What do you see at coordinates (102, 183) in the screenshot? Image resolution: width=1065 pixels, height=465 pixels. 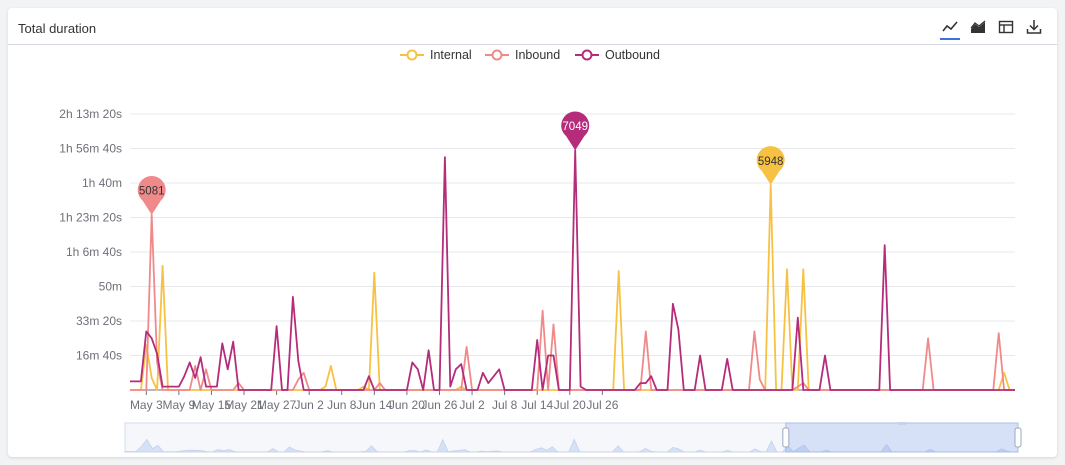 I see `y-tick-label: 1h 40m` at bounding box center [102, 183].